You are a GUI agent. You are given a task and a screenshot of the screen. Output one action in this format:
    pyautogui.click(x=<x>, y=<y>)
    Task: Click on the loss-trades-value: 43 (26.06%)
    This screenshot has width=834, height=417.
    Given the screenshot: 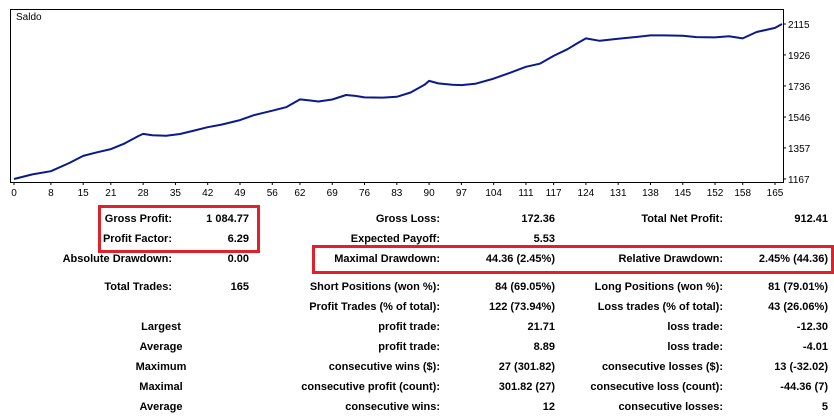 What is the action you would take?
    pyautogui.click(x=798, y=307)
    